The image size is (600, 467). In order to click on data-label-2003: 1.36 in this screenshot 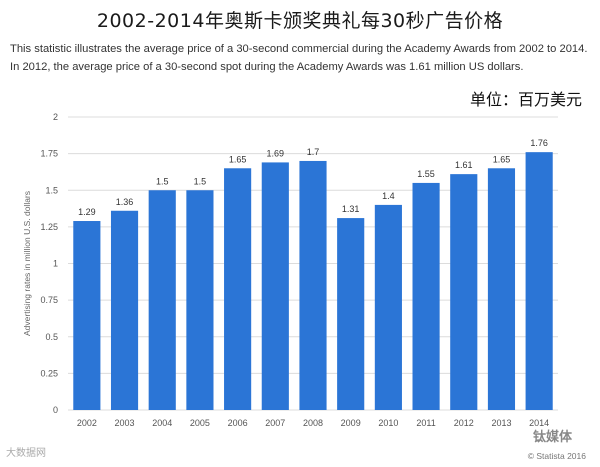, I will do `click(125, 202)`.